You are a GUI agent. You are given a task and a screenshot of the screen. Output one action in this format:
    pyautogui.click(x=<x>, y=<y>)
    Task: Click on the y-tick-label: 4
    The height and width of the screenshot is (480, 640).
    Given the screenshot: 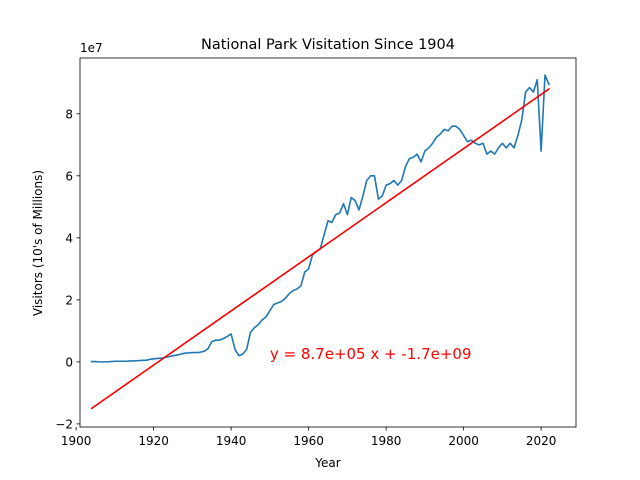 What is the action you would take?
    pyautogui.click(x=69, y=238)
    